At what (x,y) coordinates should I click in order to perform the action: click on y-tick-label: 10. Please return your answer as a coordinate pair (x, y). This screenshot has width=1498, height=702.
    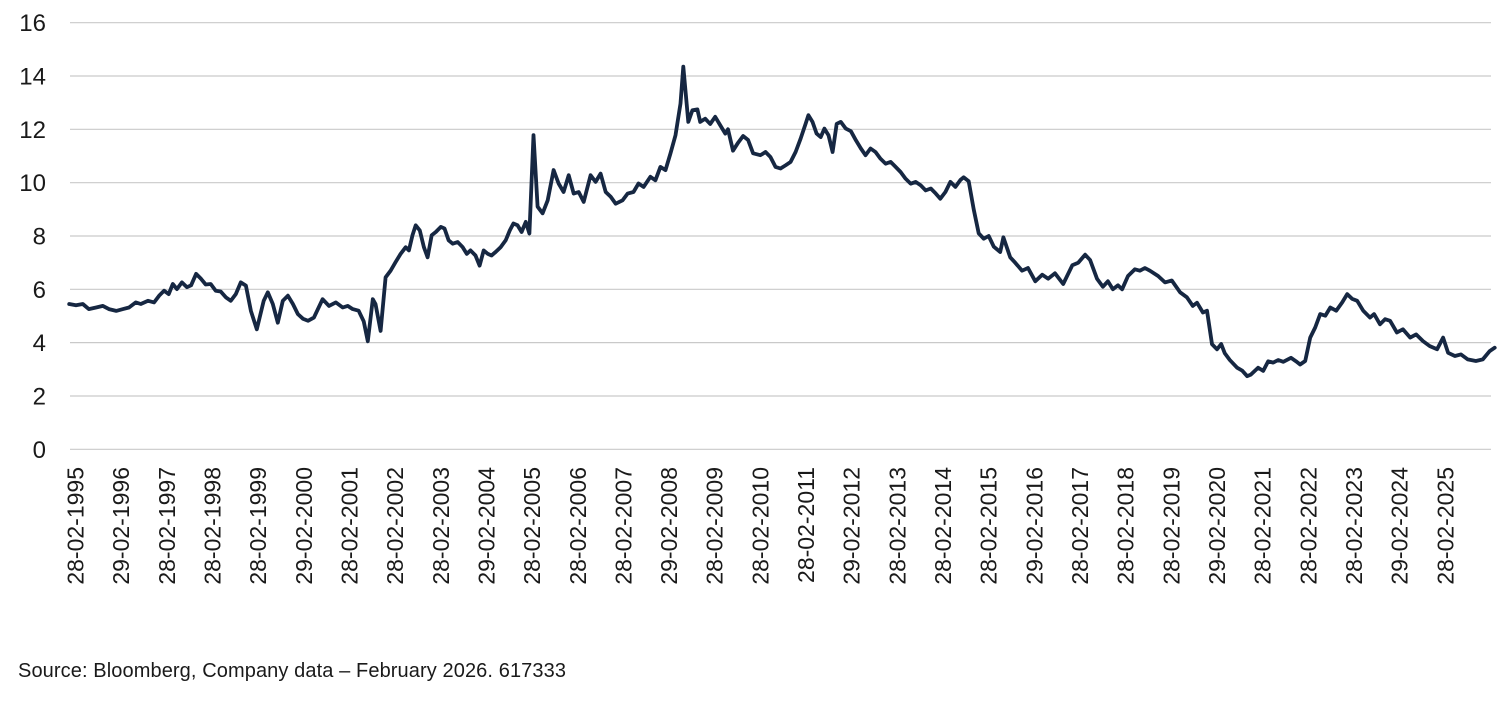
    Looking at the image, I should click on (32, 183).